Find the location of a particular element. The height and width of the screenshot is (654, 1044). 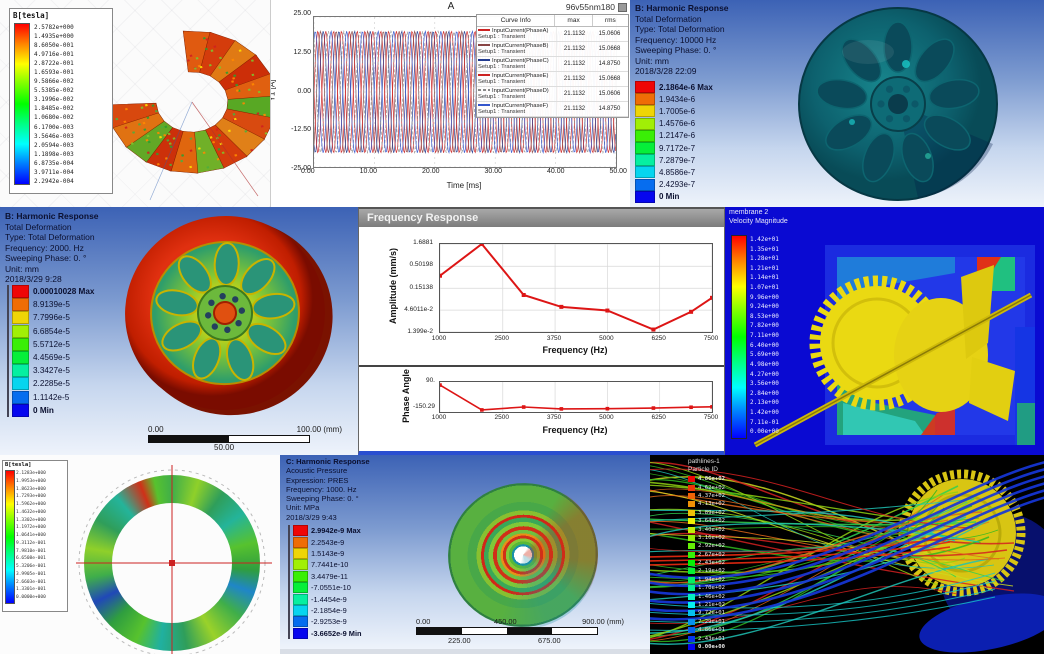

legend-value: 0.00010028 Max is located at coordinates (64, 292).